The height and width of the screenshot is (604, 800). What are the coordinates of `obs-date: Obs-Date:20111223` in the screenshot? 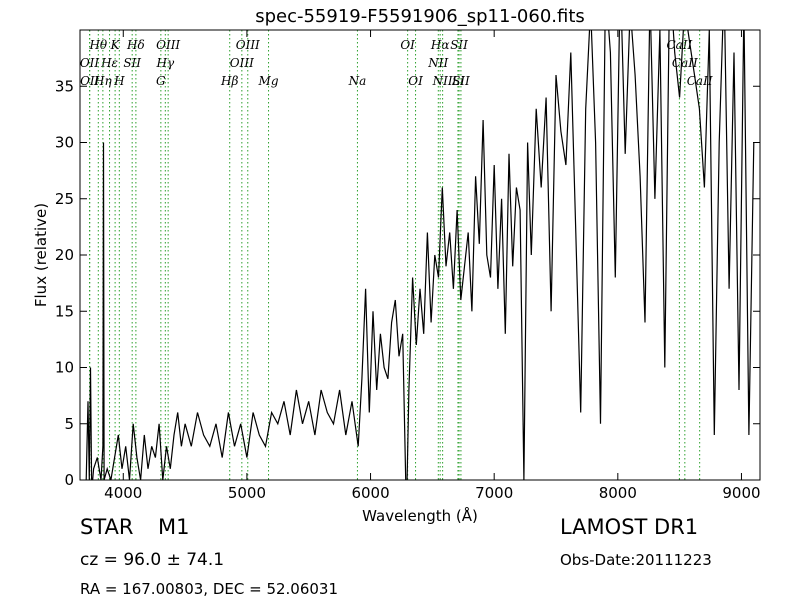 It's located at (636, 560).